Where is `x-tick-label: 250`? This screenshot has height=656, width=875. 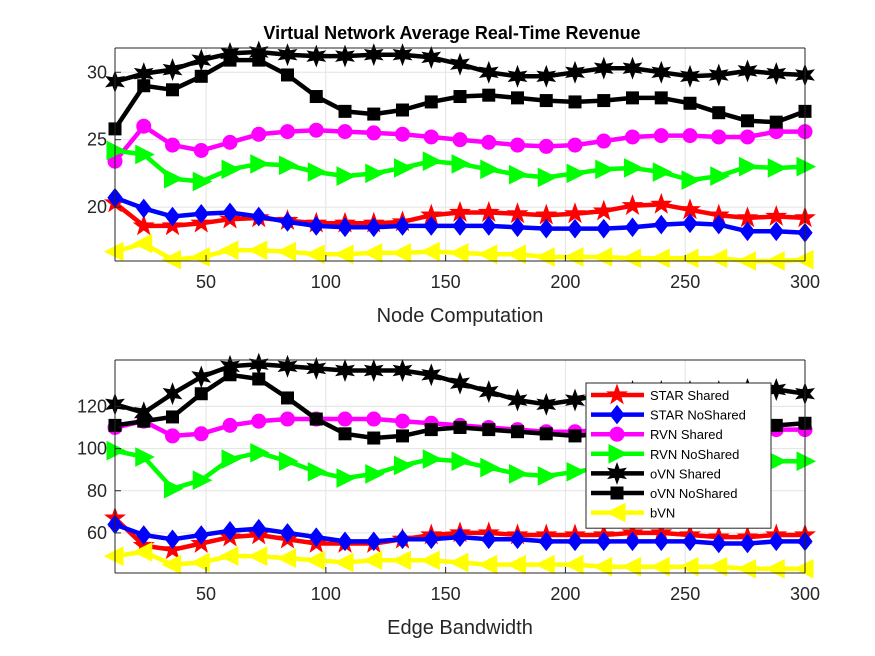
x-tick-label: 250 is located at coordinates (685, 282).